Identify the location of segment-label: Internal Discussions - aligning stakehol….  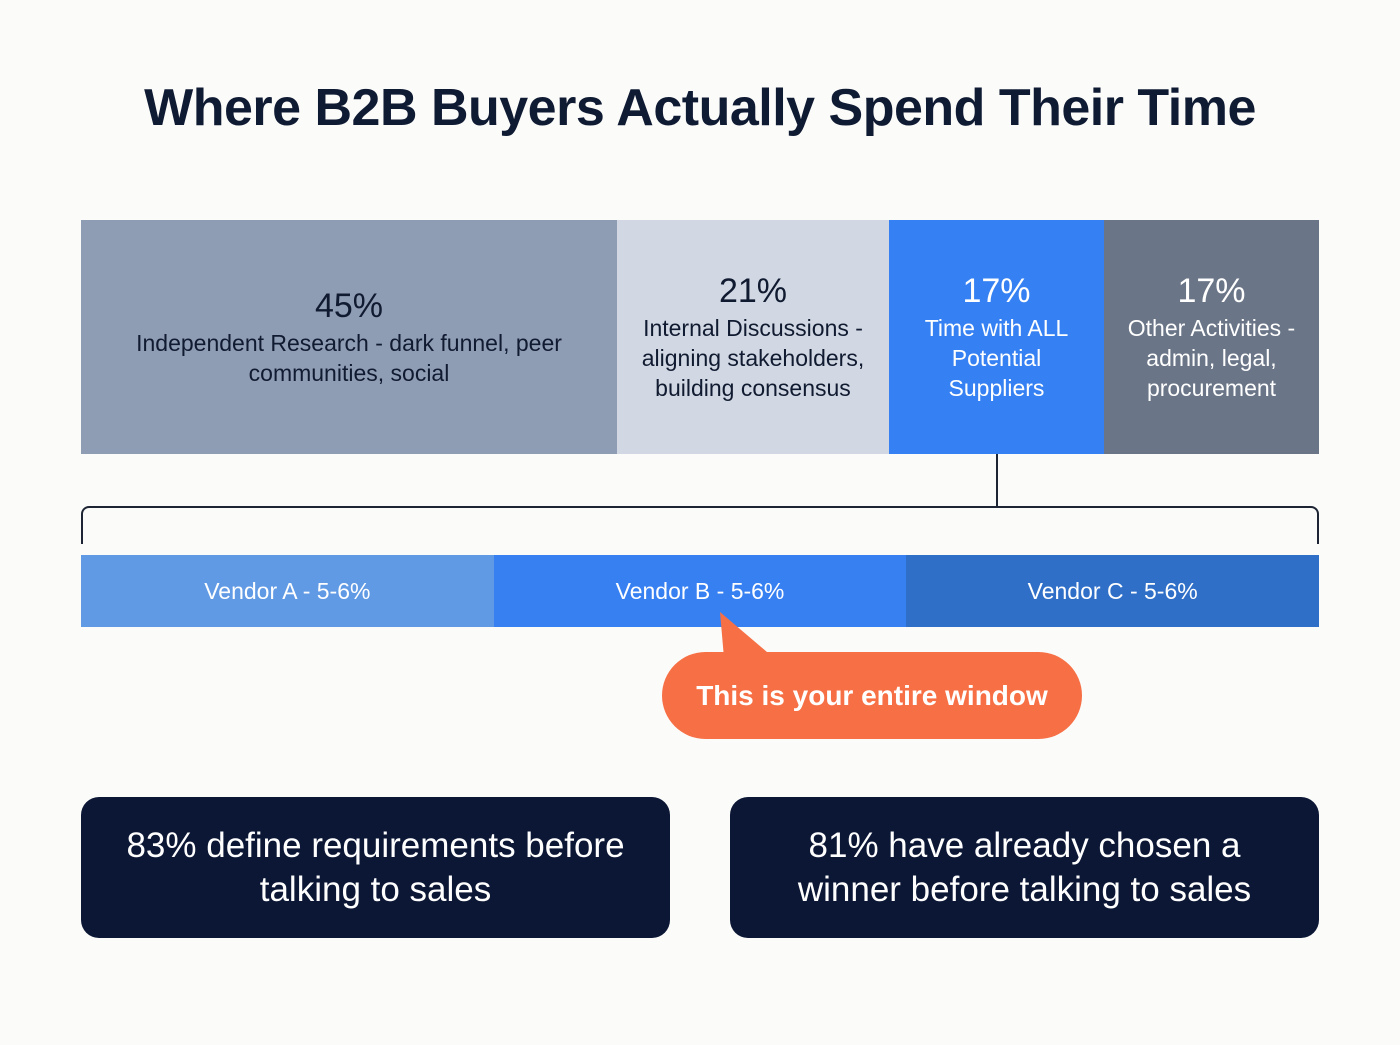
(753, 358).